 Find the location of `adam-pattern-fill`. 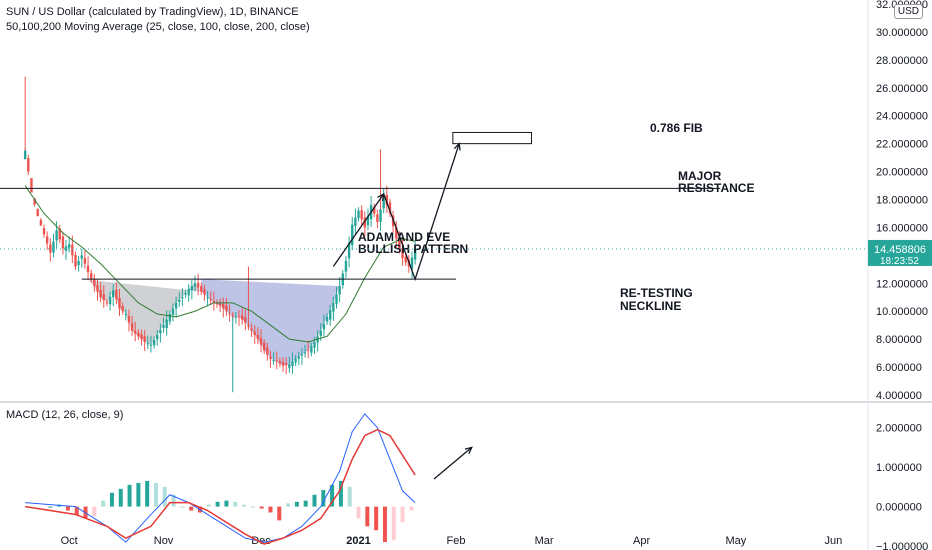

adam-pattern-fill is located at coordinates (141, 312).